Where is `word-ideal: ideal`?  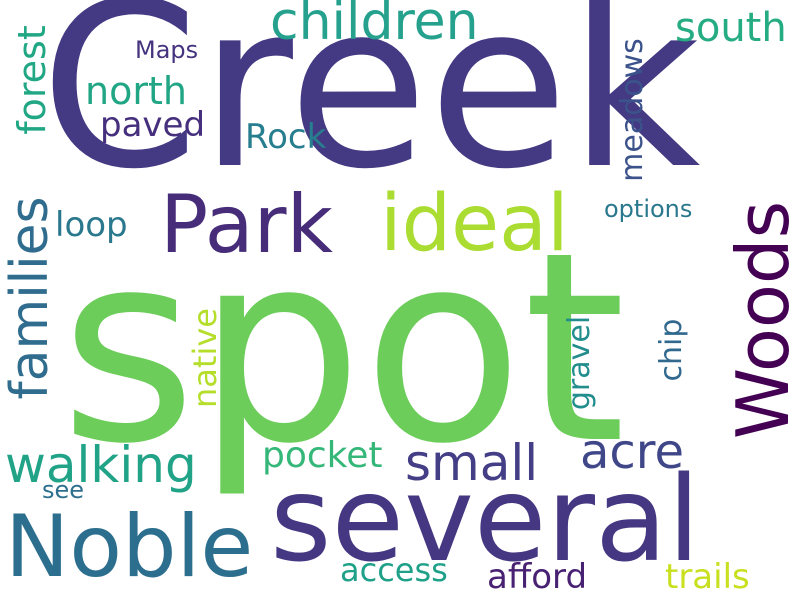 word-ideal: ideal is located at coordinates (474, 224).